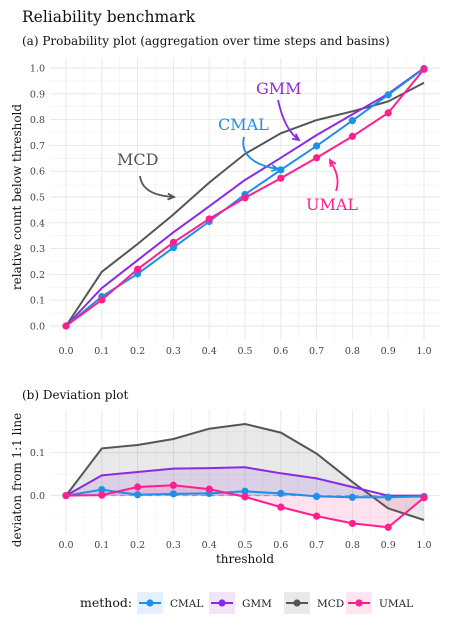  What do you see at coordinates (157, 186) in the screenshot?
I see `annotation-arrow-mcd` at bounding box center [157, 186].